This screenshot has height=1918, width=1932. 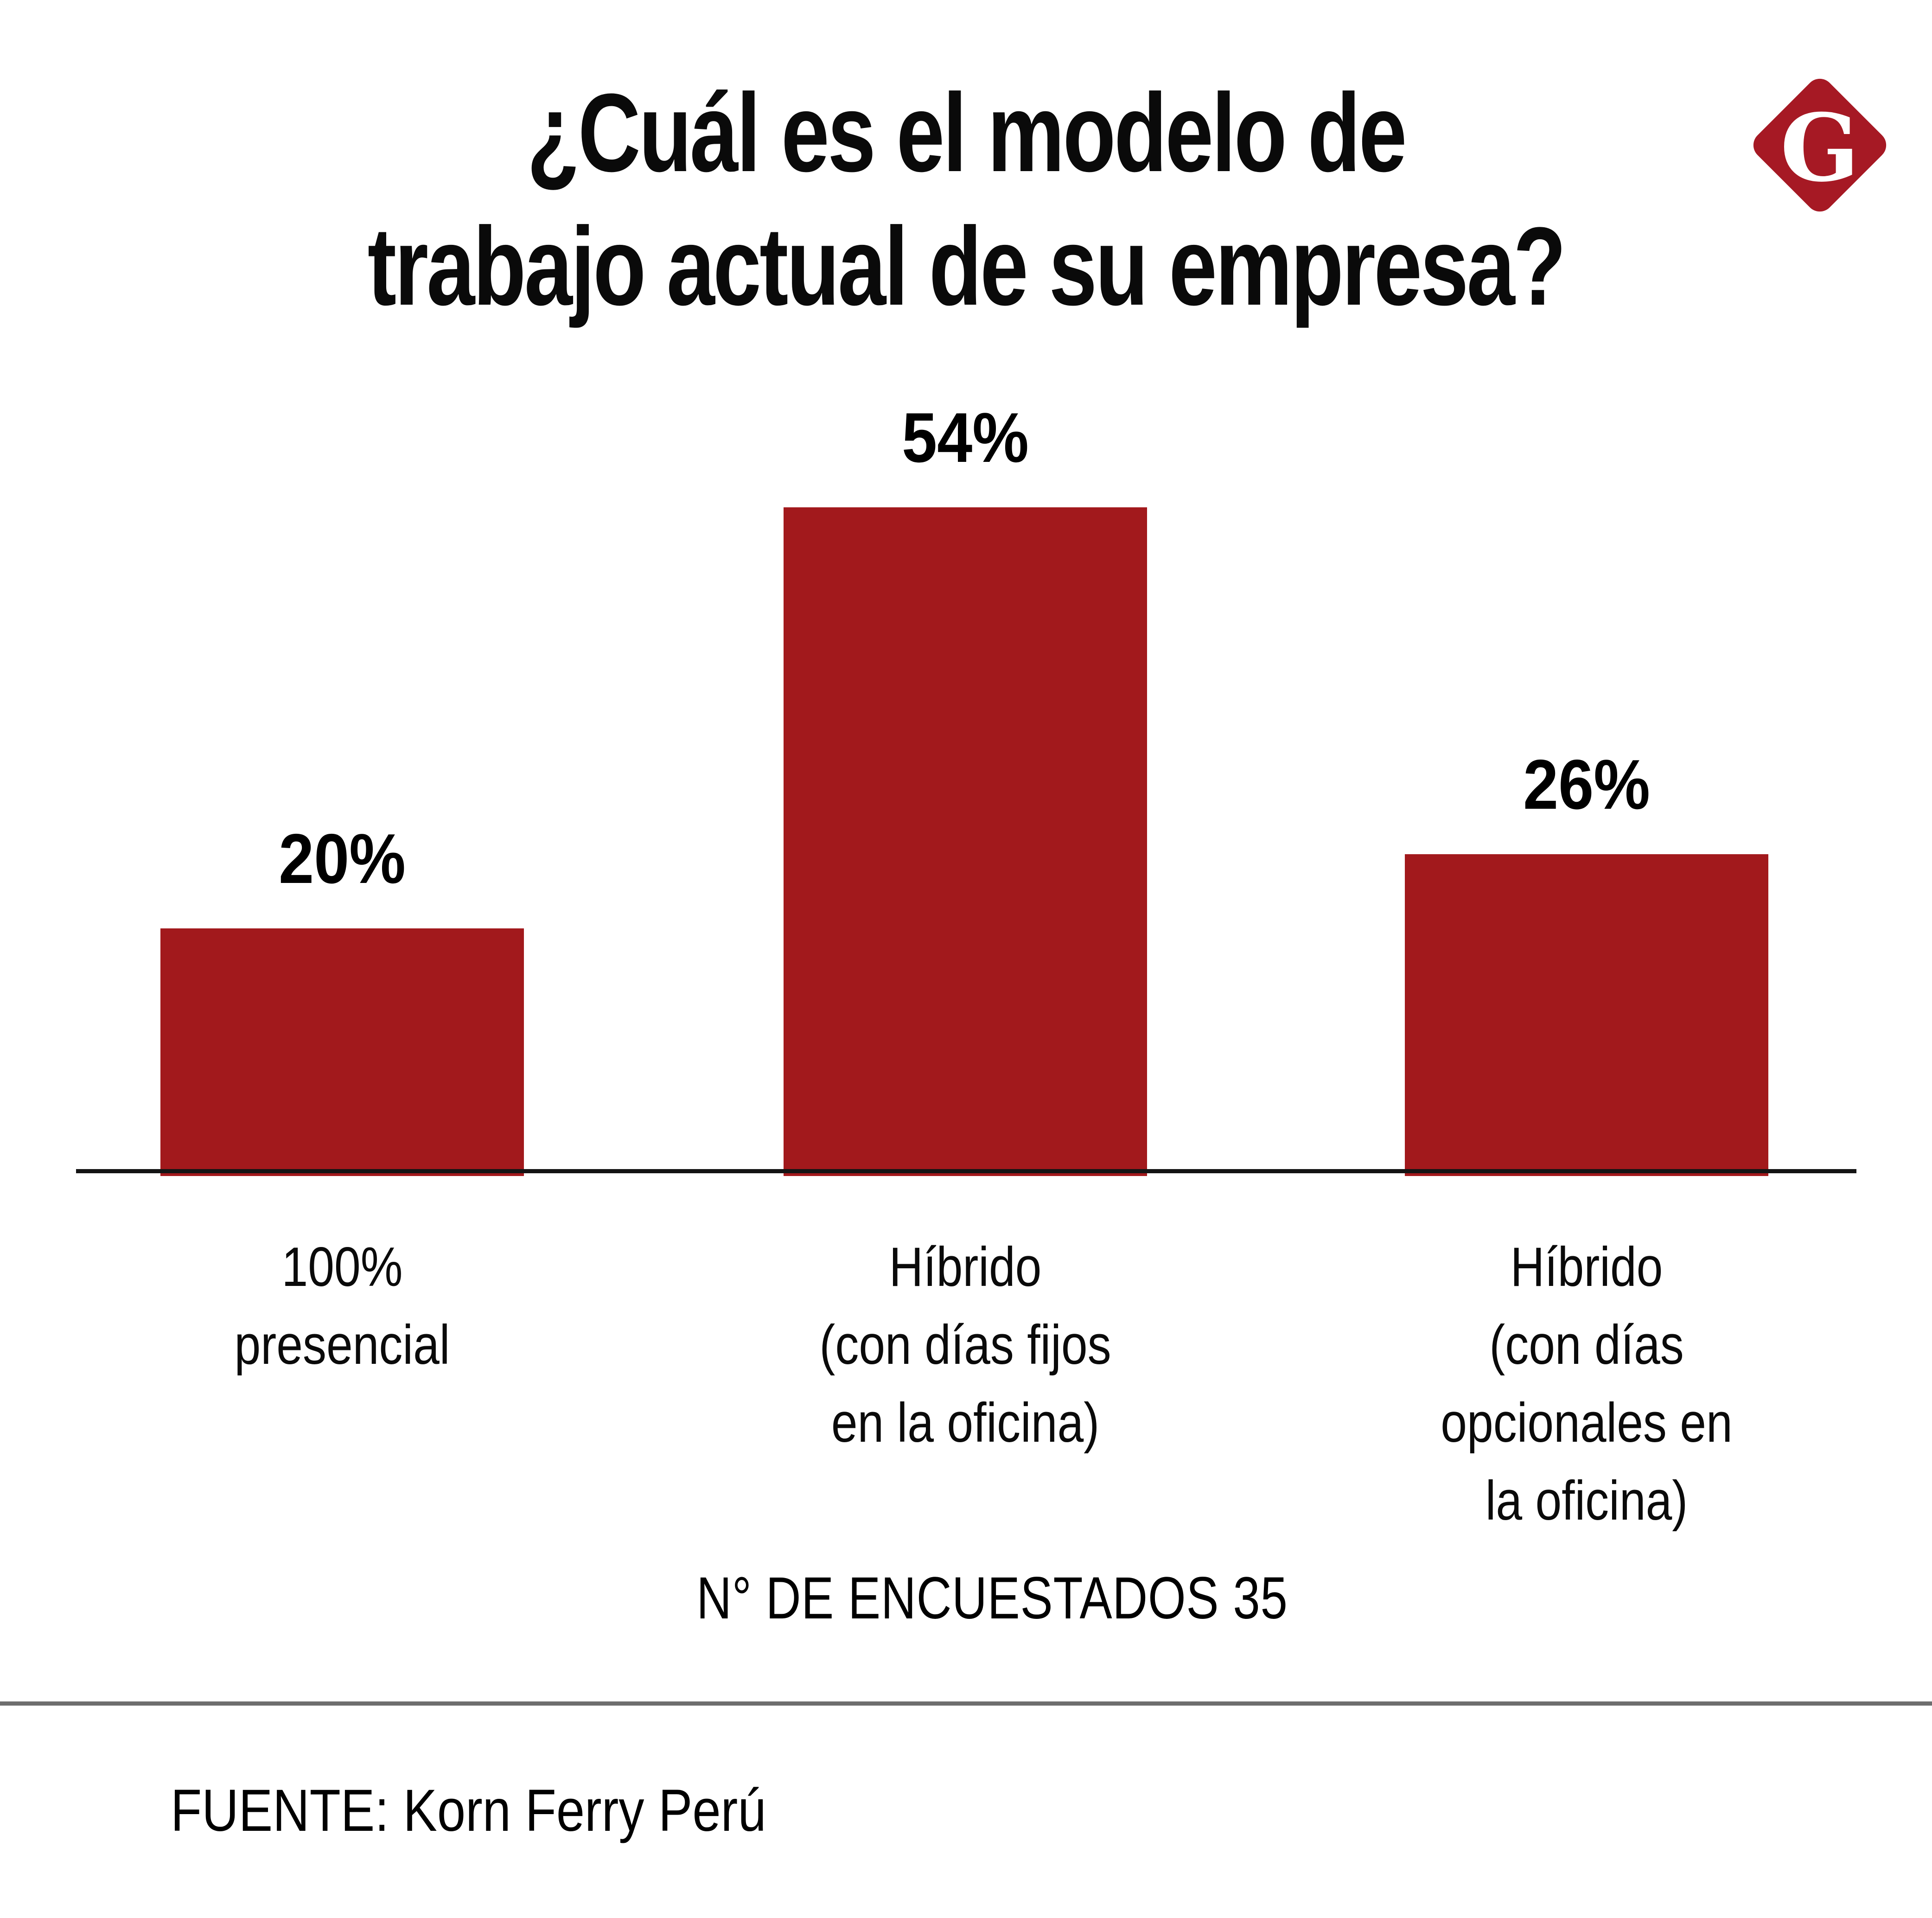 What do you see at coordinates (342, 1345) in the screenshot?
I see `category-line: presencial` at bounding box center [342, 1345].